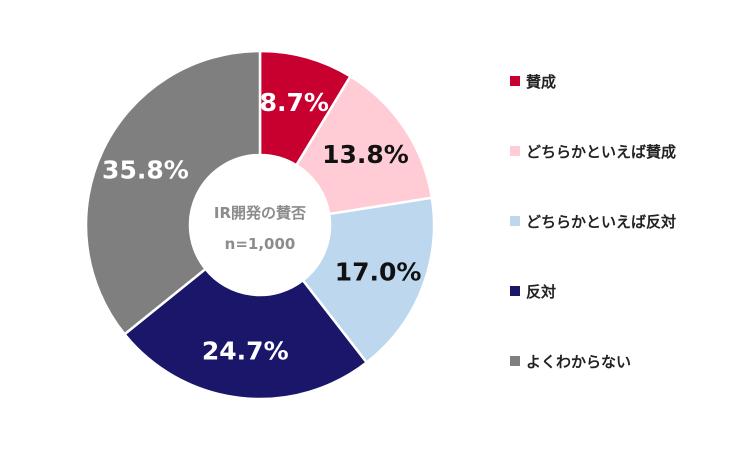 The width and height of the screenshot is (750, 450). I want to click on chart-title: IR開発の賛否, so click(260, 213).